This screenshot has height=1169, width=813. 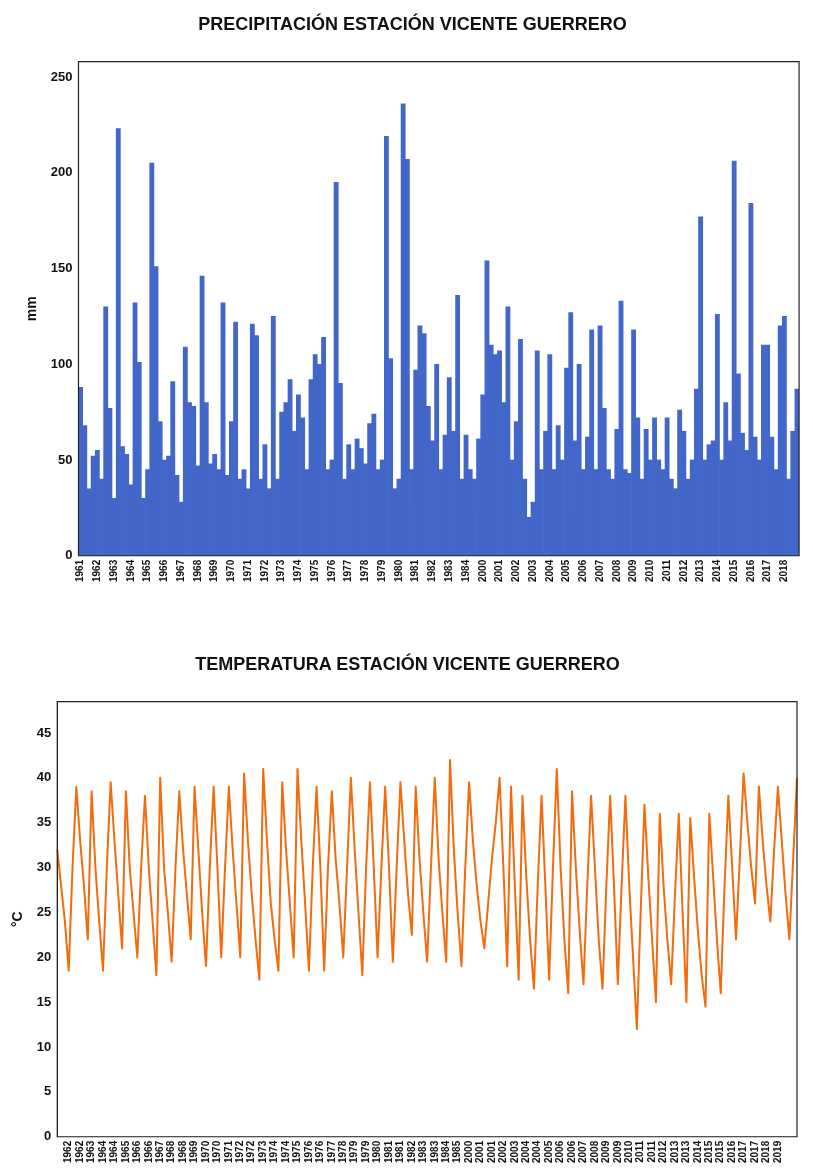 I want to click on x-tick-label: 1975, so click(x=297, y=1151).